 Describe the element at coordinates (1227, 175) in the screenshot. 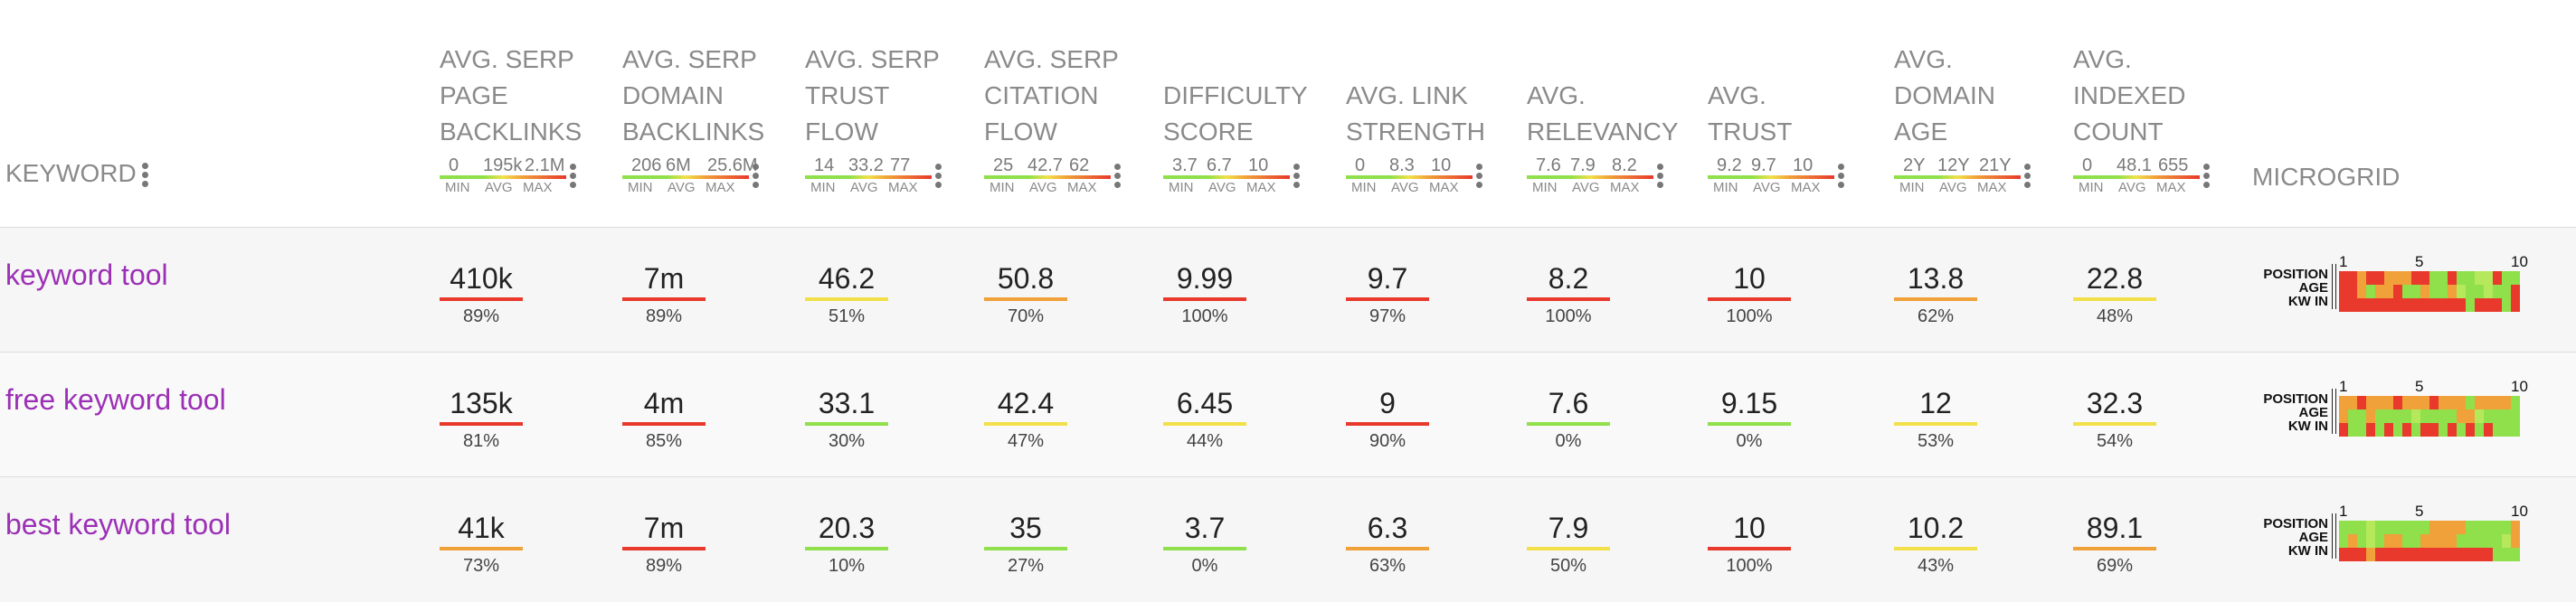

I see `range-summary: 3.7 6.7 10 MIN AVG MAX` at that location.